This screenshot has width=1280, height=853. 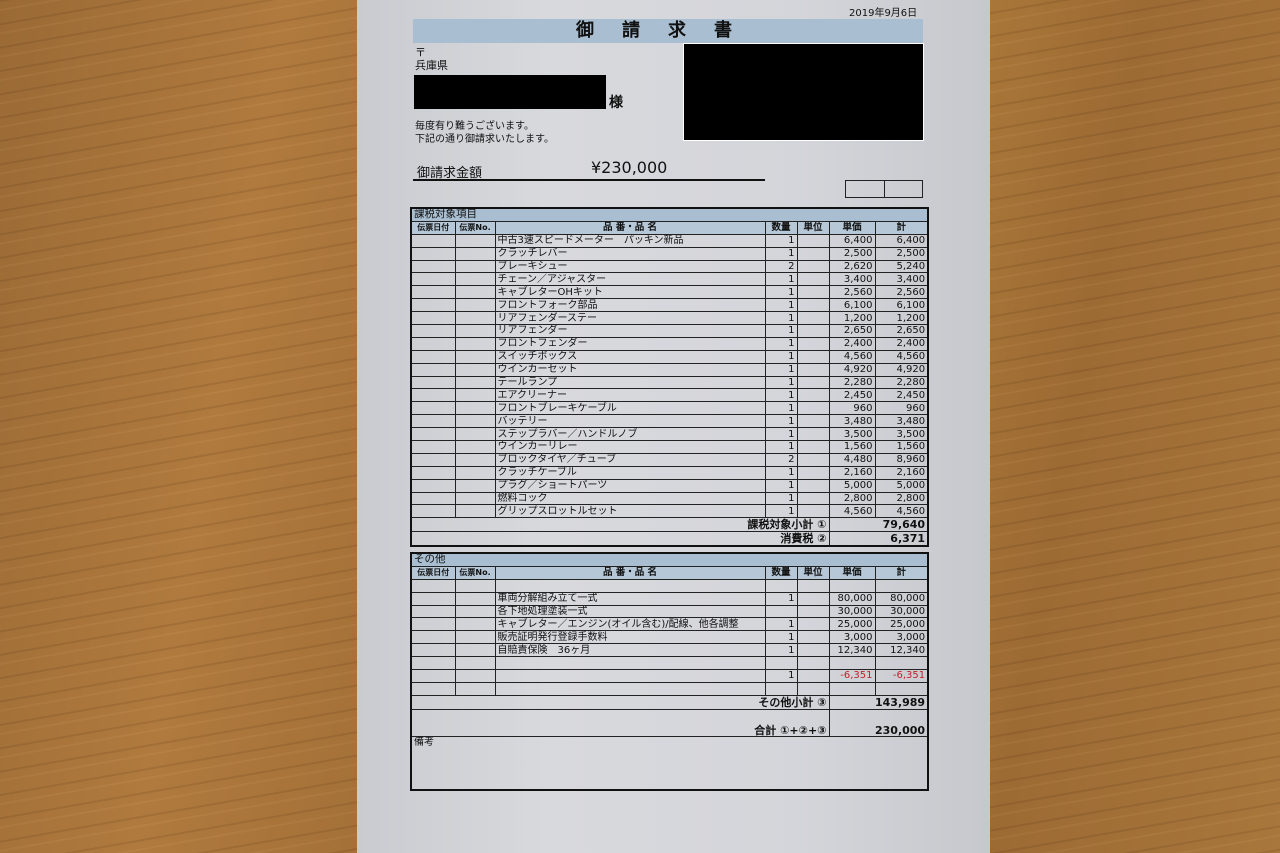 What do you see at coordinates (630, 688) in the screenshot?
I see `item-name` at bounding box center [630, 688].